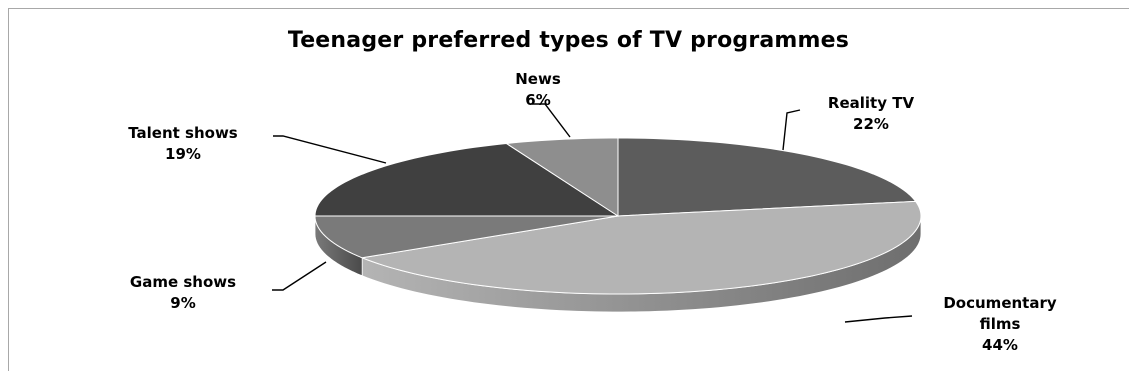  What do you see at coordinates (183, 133) in the screenshot?
I see `slice-category-label: Talent shows` at bounding box center [183, 133].